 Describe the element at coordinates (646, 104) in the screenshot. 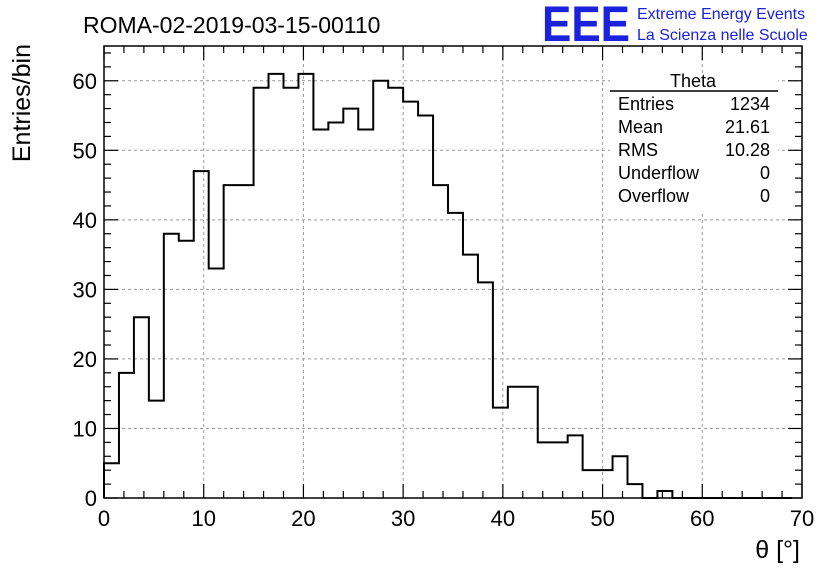

I see `stats-label-entries: Entries` at that location.